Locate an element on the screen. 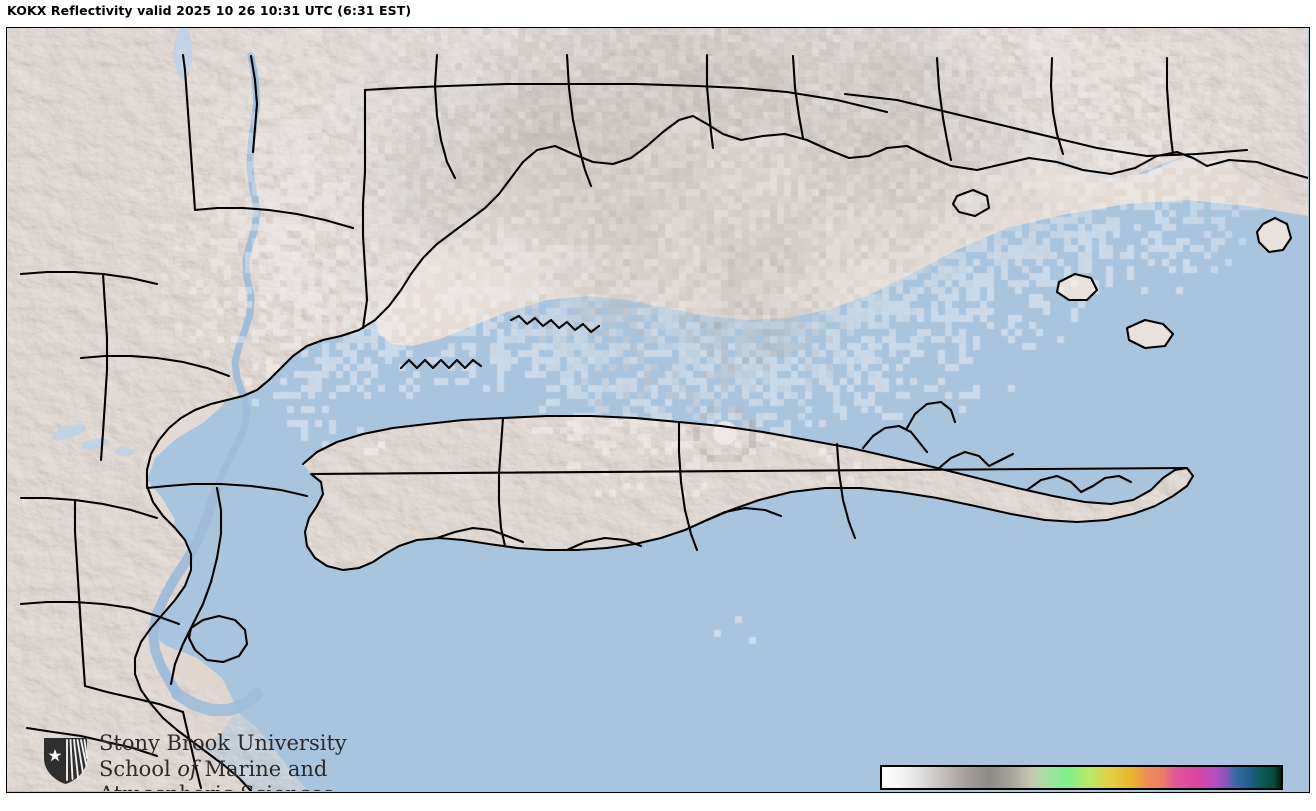 The height and width of the screenshot is (811, 1316). colorbar-gradient is located at coordinates (1081, 777).